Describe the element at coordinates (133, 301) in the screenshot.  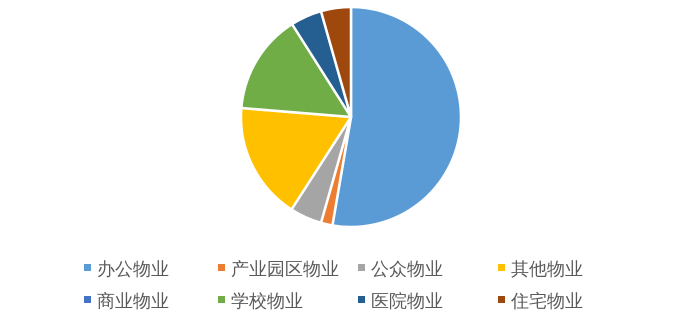
I see `legend-label: 商业物业` at that location.